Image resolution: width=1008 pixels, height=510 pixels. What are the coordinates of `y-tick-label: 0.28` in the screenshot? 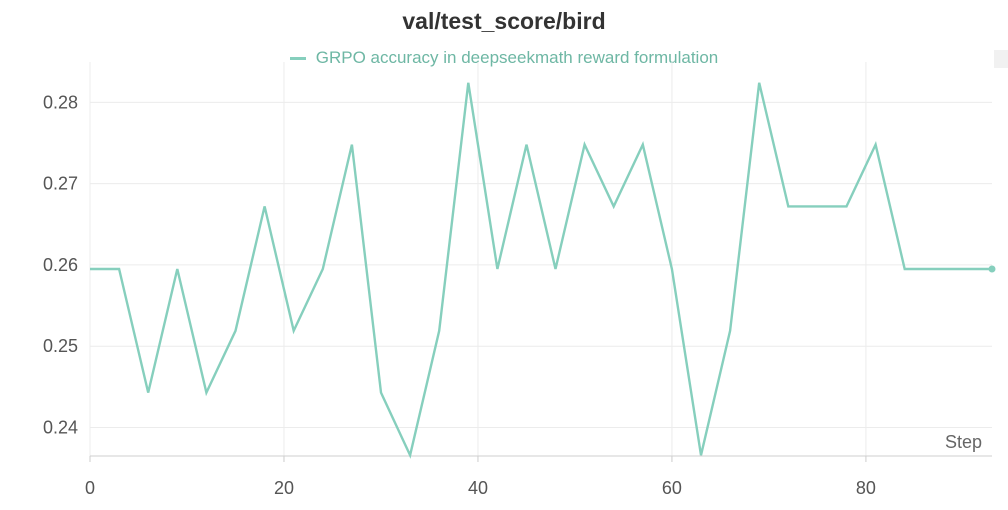 It's located at (60, 102).